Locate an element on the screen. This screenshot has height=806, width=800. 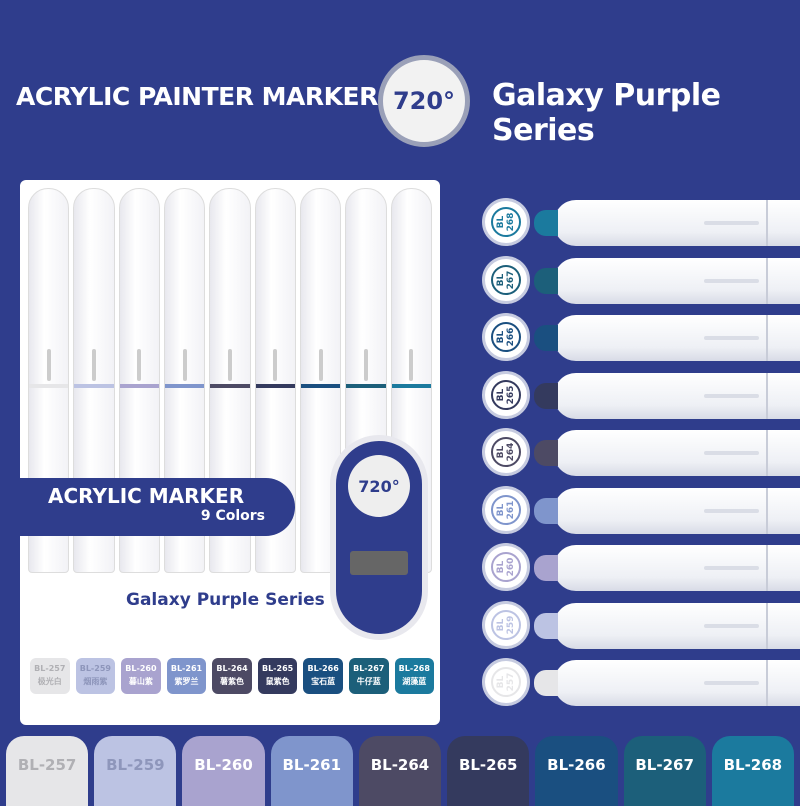
marker-row: BL 257 is located at coordinates (641, 683).